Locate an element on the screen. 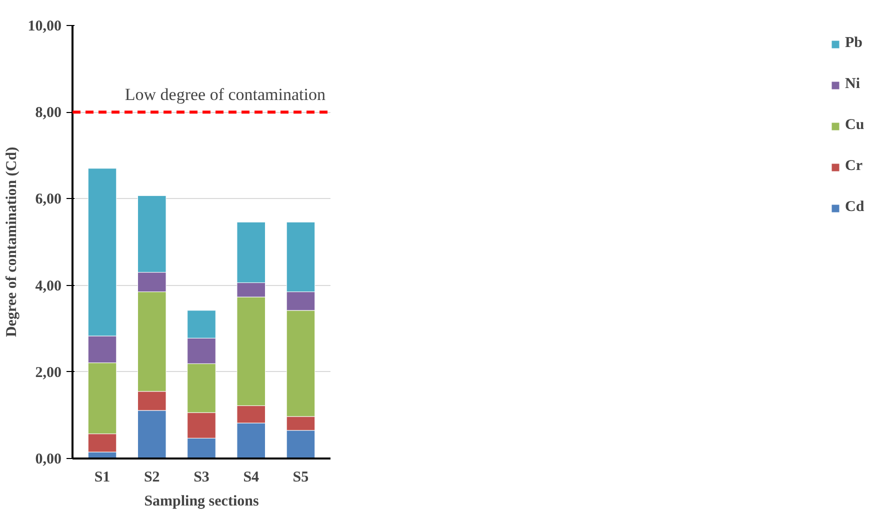 This screenshot has height=515, width=880. x-axis-title: Sampling sections is located at coordinates (201, 502).